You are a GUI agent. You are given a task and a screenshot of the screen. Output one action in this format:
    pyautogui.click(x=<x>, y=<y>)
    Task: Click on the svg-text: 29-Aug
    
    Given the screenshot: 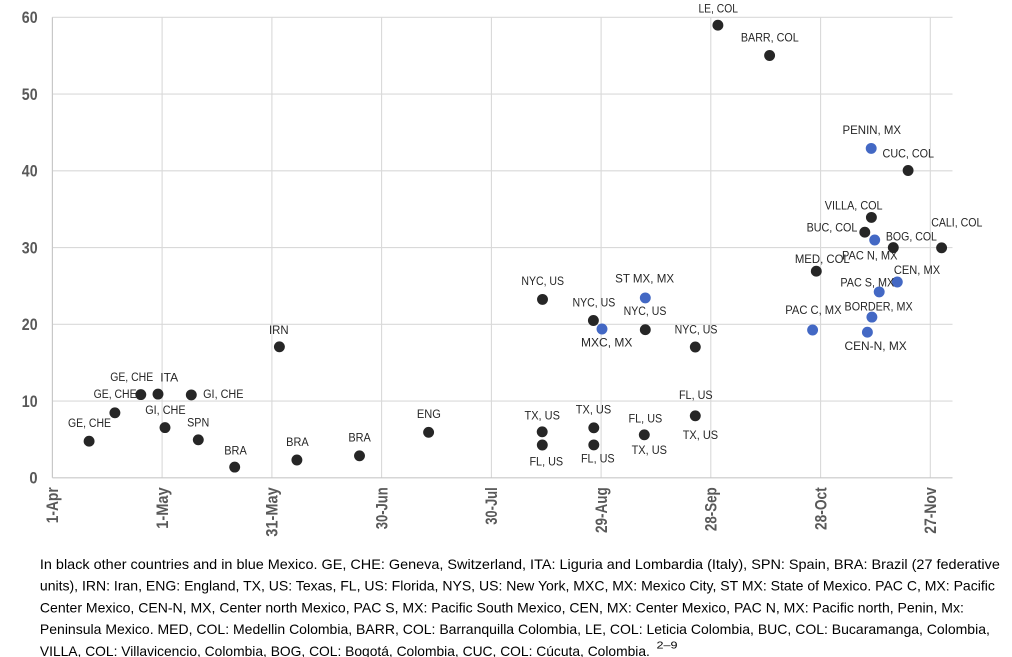 What is the action you would take?
    pyautogui.click(x=602, y=510)
    